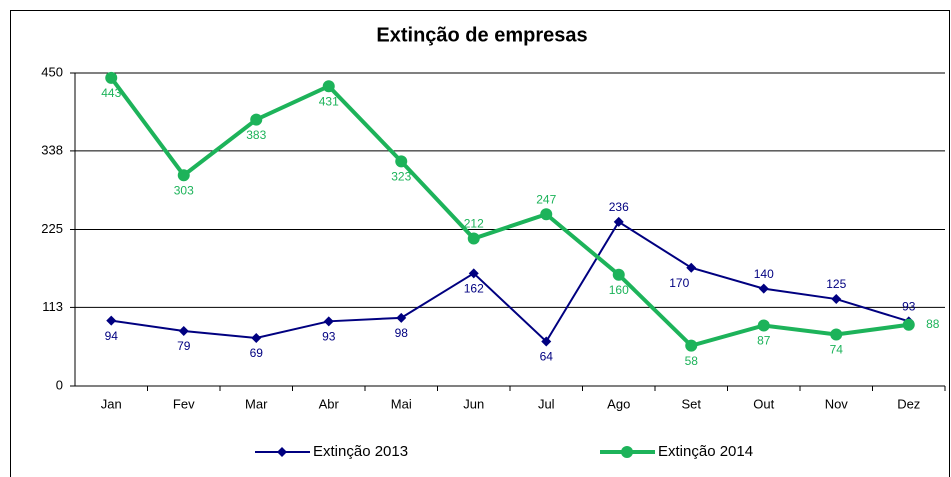 This screenshot has height=477, width=951. Describe the element at coordinates (256, 135) in the screenshot. I see `data-label: 383` at that location.